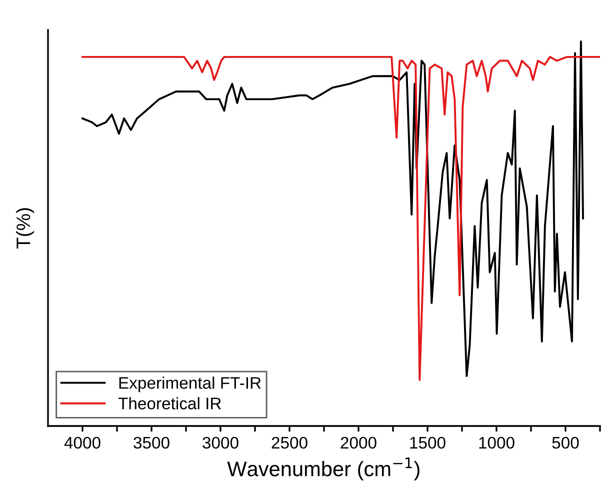 This screenshot has width=603, height=484. I want to click on x-tick-label: 2500, so click(290, 442).